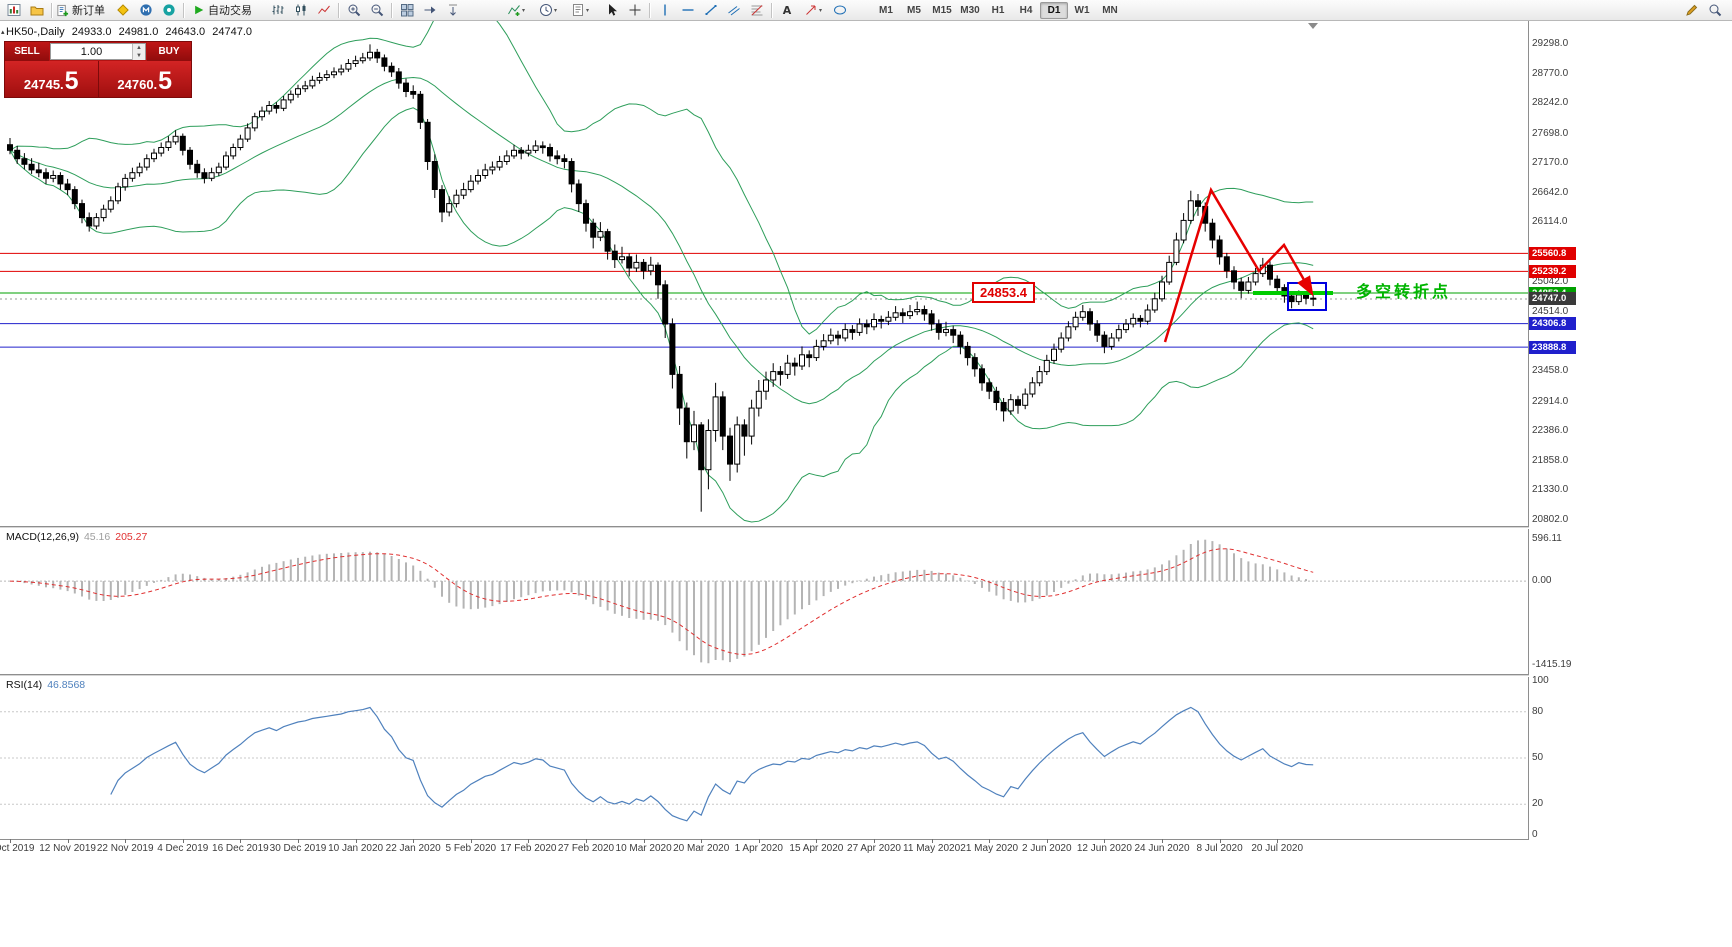  What do you see at coordinates (548, 10) in the screenshot?
I see `periods-dropdown: ▾` at bounding box center [548, 10].